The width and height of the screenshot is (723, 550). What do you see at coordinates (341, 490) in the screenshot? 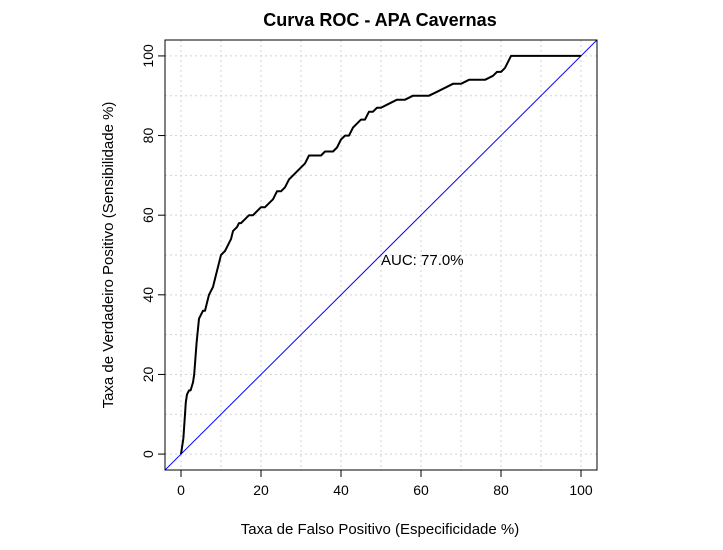
I see `x-tick-label: 40` at bounding box center [341, 490].